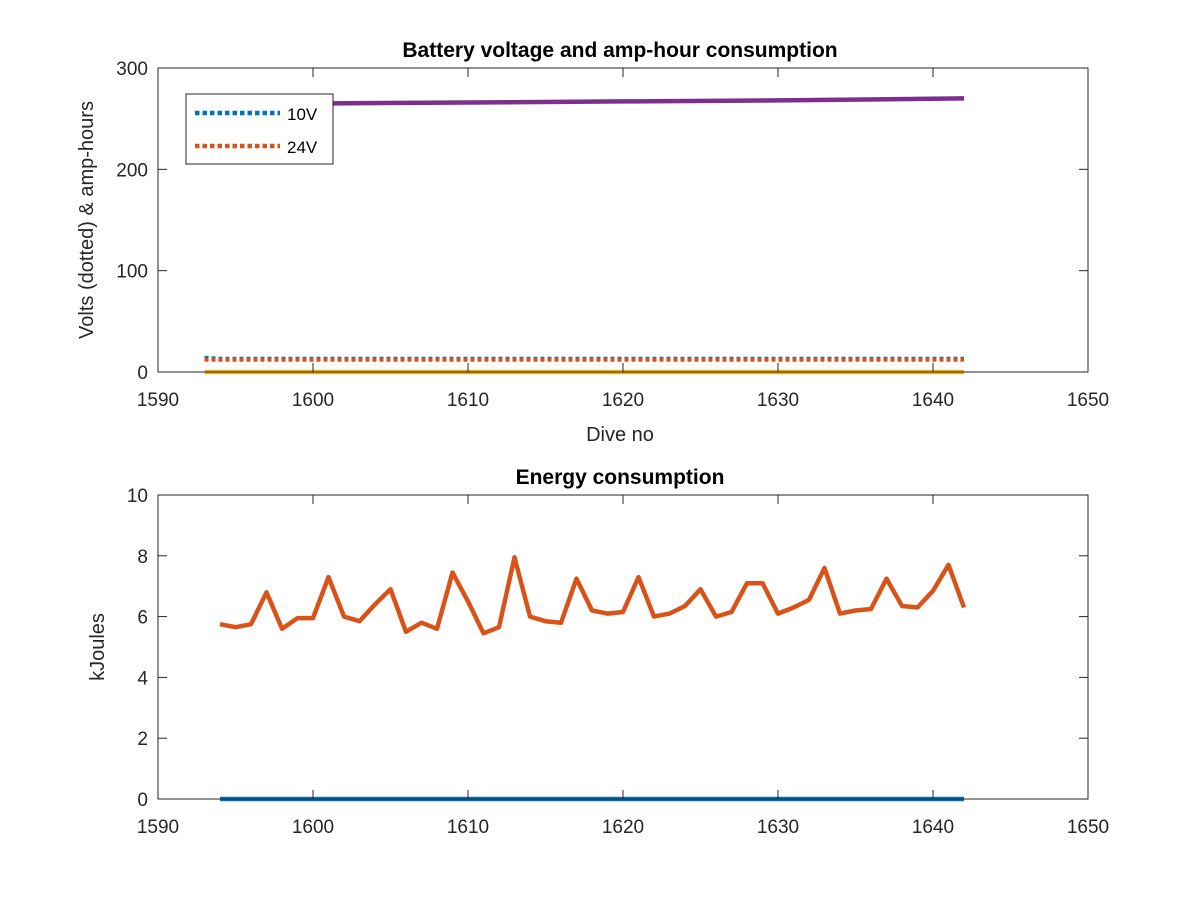  I want to click on y-tick-label: 300, so click(132, 69).